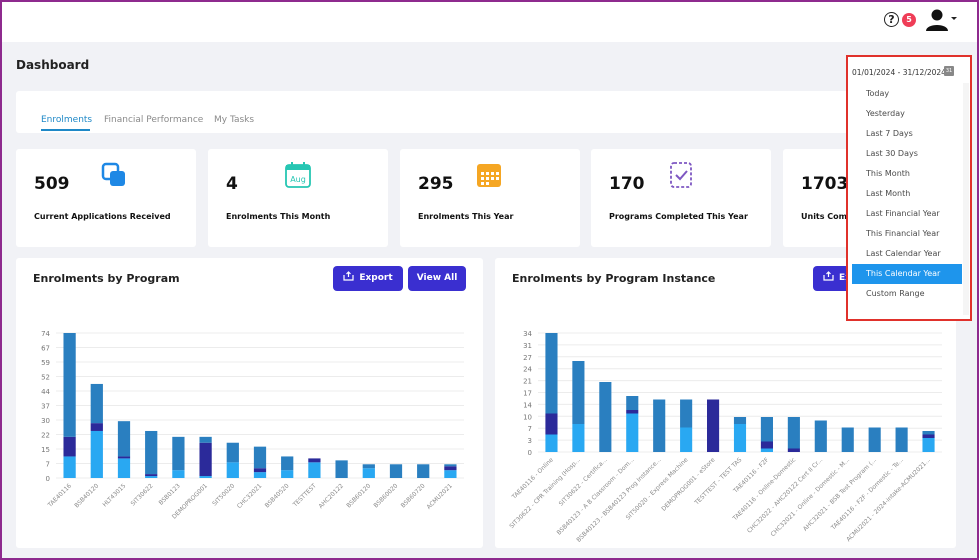 This screenshot has height=560, width=979. I want to click on y-tick-label: 31, so click(527, 346).